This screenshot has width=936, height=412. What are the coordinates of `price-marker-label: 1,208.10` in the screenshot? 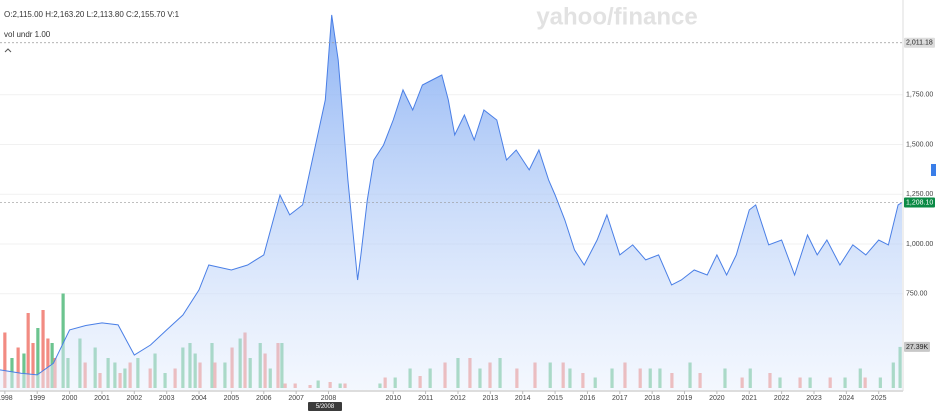 It's located at (919, 202).